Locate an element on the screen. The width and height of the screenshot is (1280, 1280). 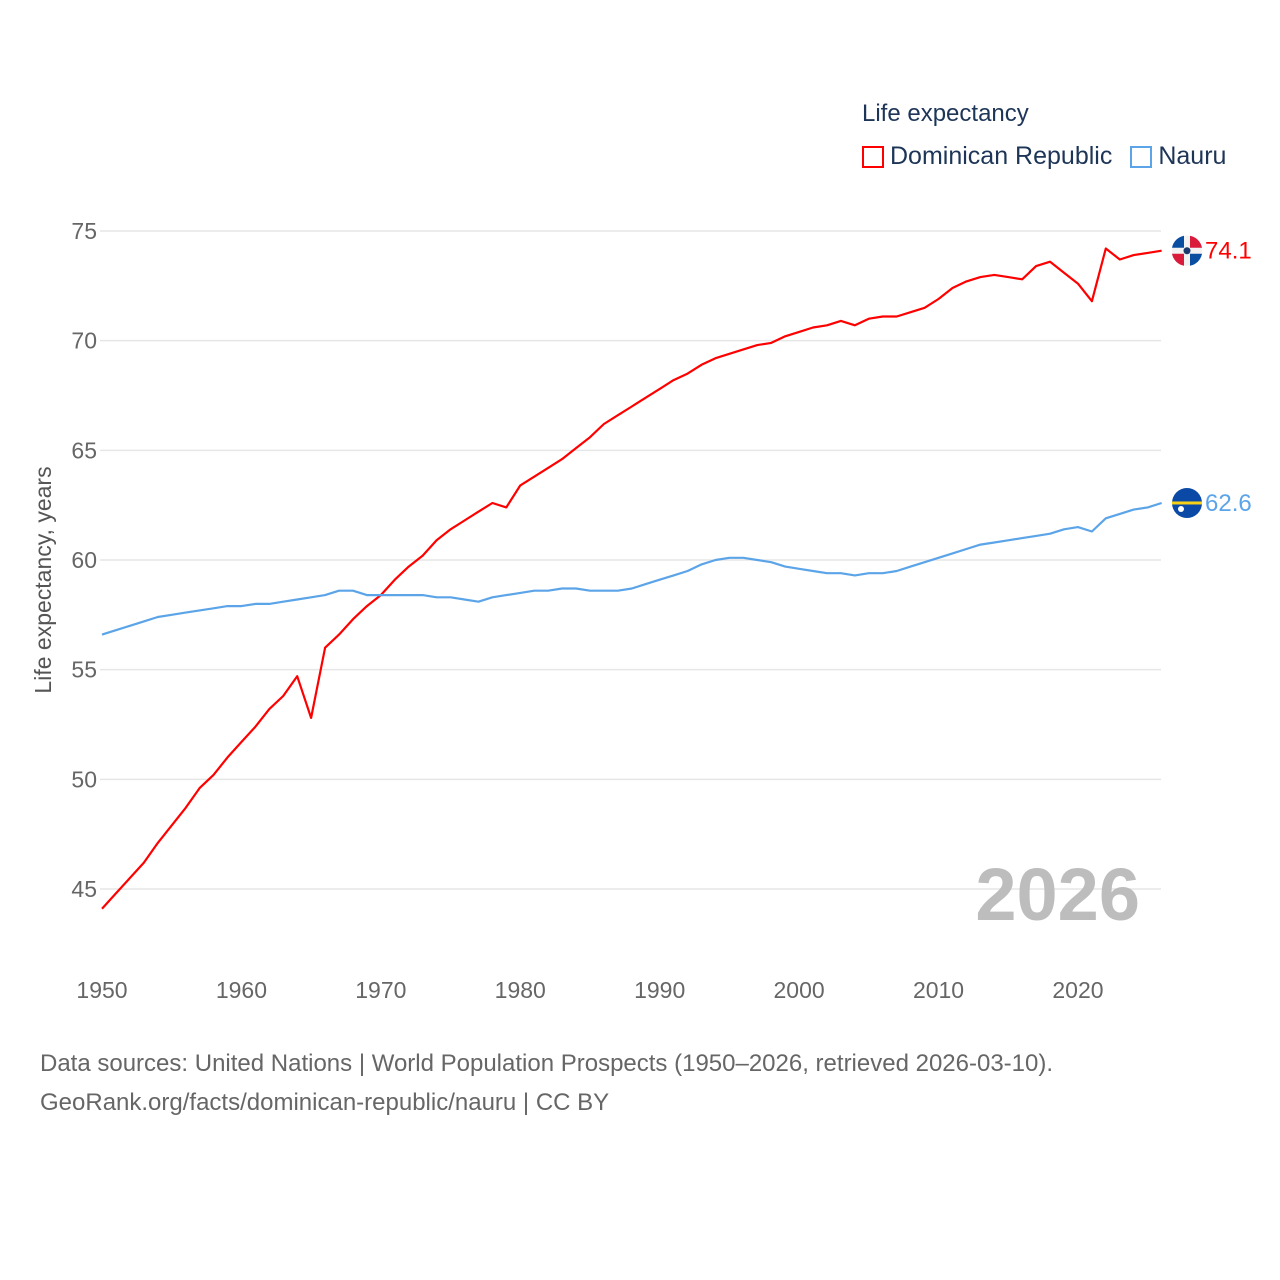
end-value-label: 74.1 is located at coordinates (1228, 251).